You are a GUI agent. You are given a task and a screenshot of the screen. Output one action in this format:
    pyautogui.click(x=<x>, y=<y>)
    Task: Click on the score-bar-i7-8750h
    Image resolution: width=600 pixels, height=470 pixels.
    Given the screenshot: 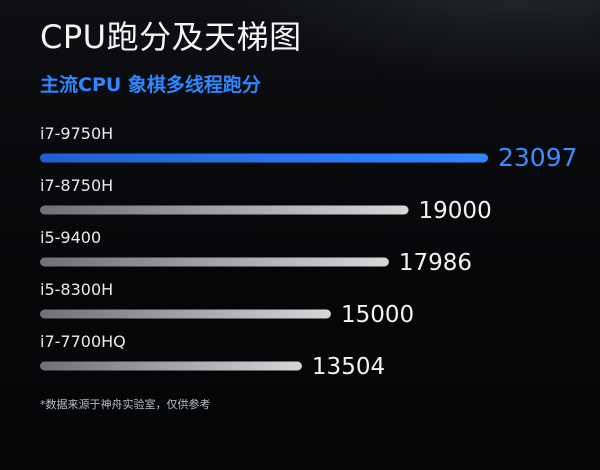 What is the action you would take?
    pyautogui.click(x=224, y=210)
    